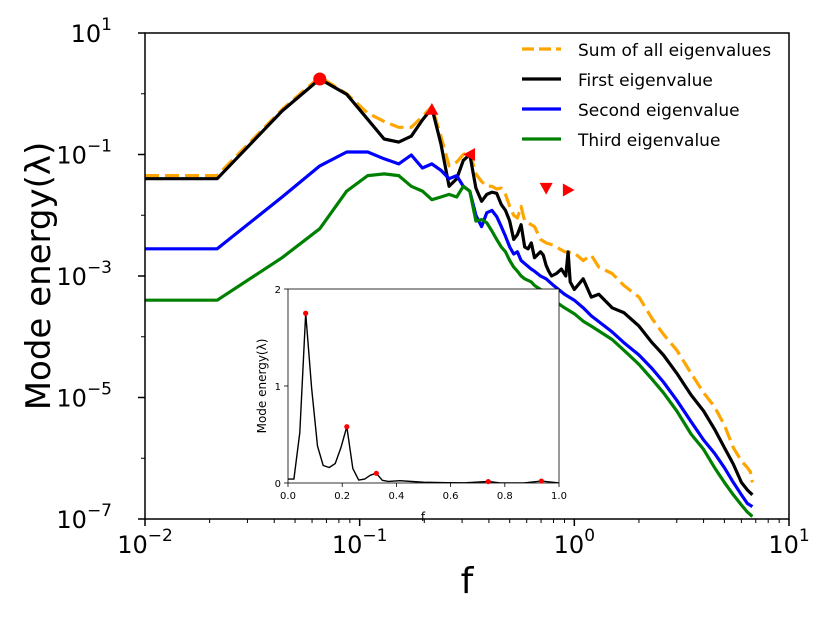 Image resolution: width=830 pixels, height=624 pixels. Describe the element at coordinates (505, 496) in the screenshot. I see `inset-x-tick-label-4: 0.8` at that location.